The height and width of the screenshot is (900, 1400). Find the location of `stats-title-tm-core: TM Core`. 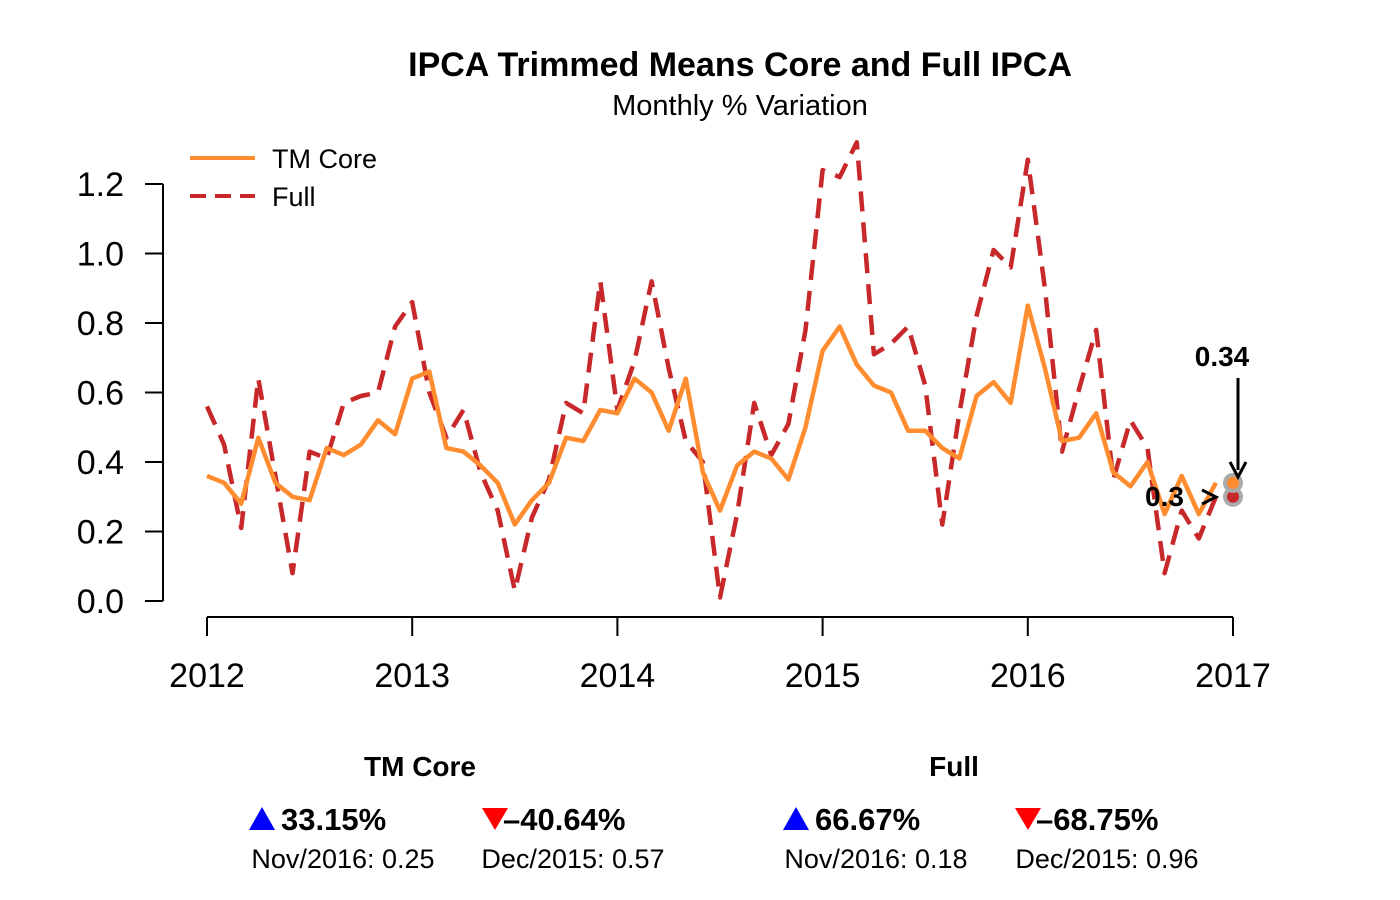

stats-title-tm-core: TM Core is located at coordinates (420, 766).